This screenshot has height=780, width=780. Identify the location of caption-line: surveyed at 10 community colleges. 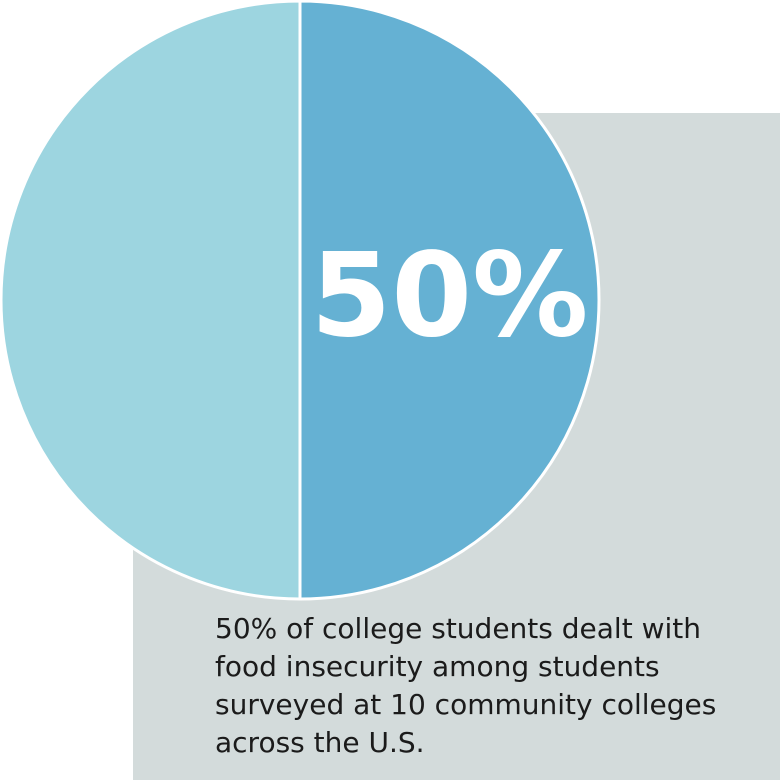
(465, 704).